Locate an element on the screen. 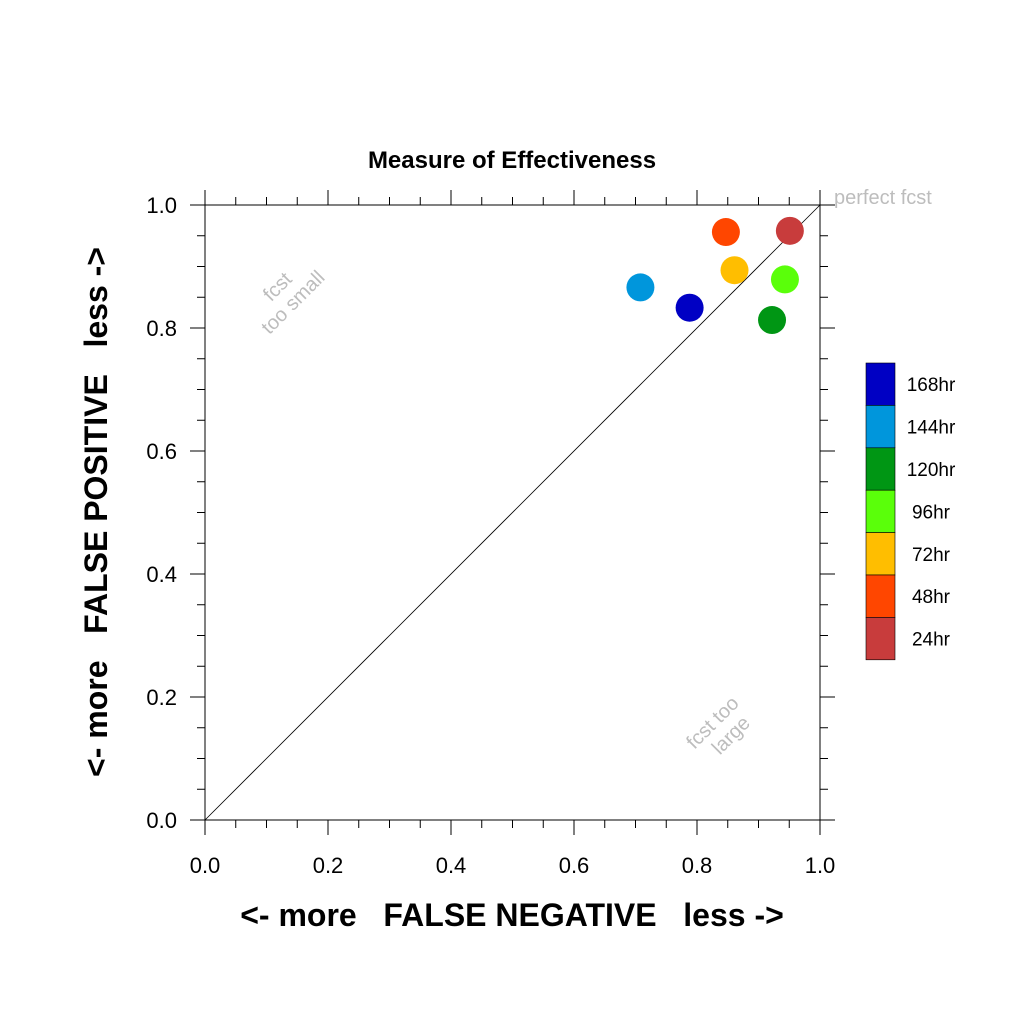  too-small-line2: too small is located at coordinates (293, 303).